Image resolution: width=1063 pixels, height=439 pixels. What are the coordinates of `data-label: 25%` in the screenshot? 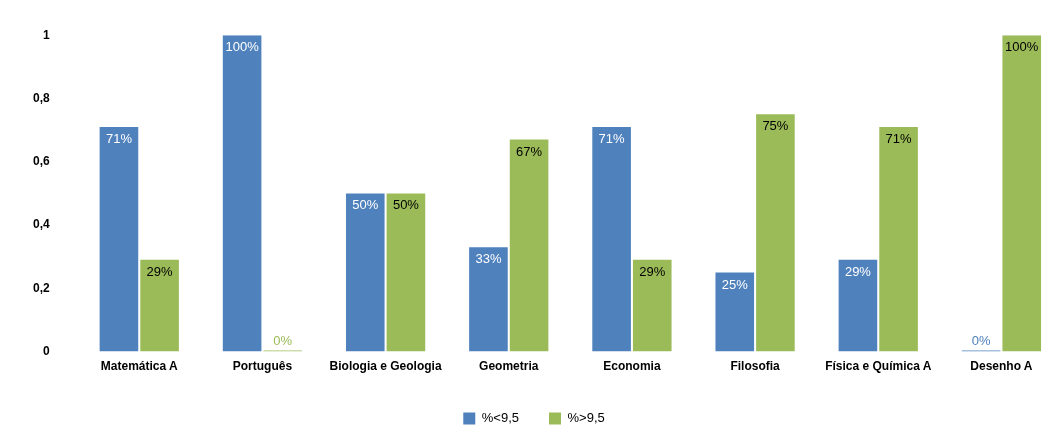 It's located at (735, 284).